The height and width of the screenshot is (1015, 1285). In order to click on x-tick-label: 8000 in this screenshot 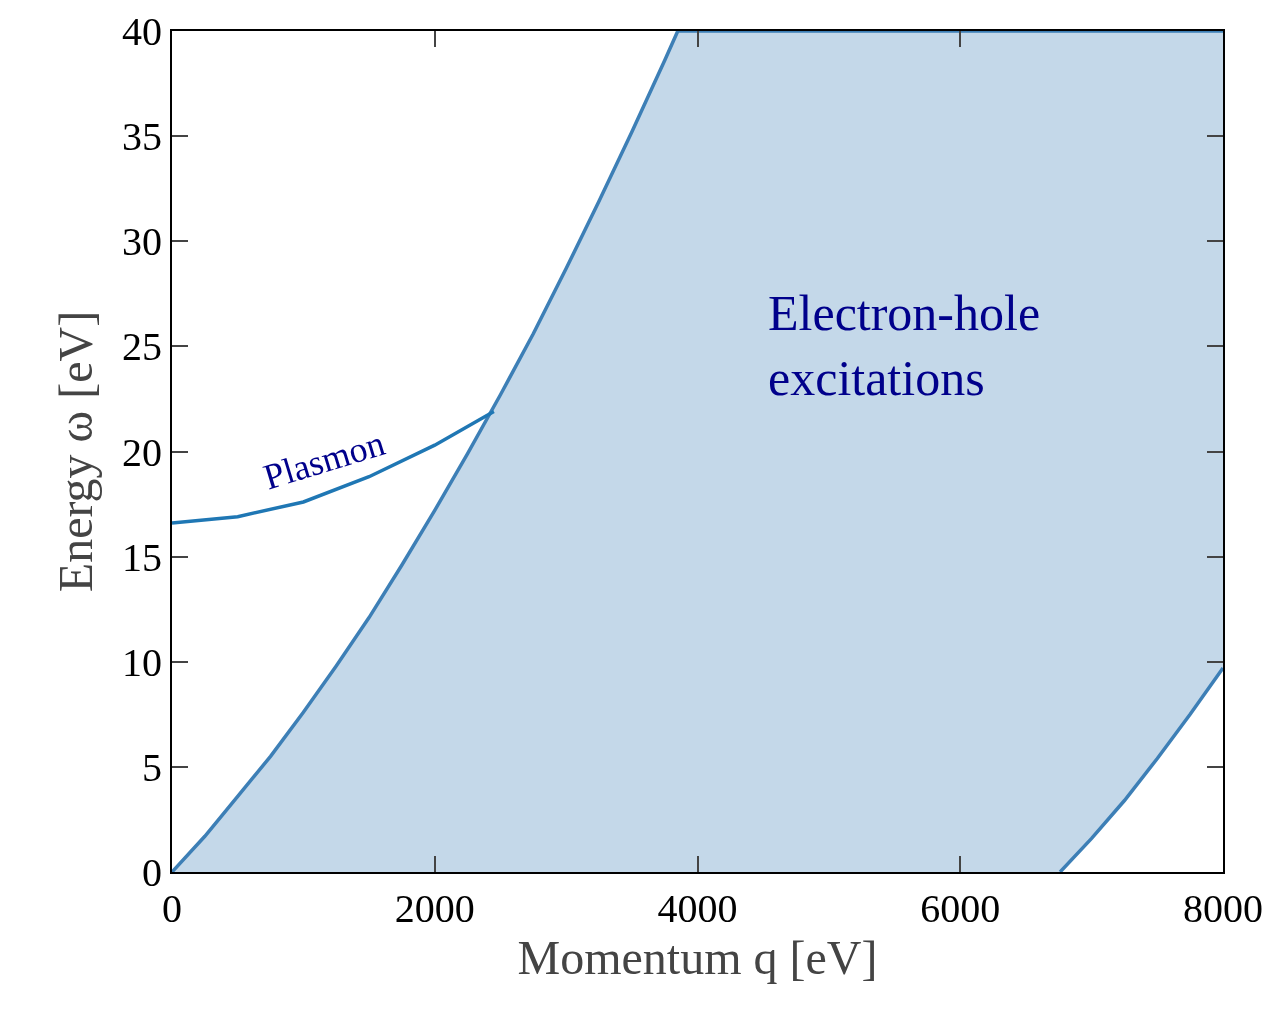, I will do `click(1223, 908)`.